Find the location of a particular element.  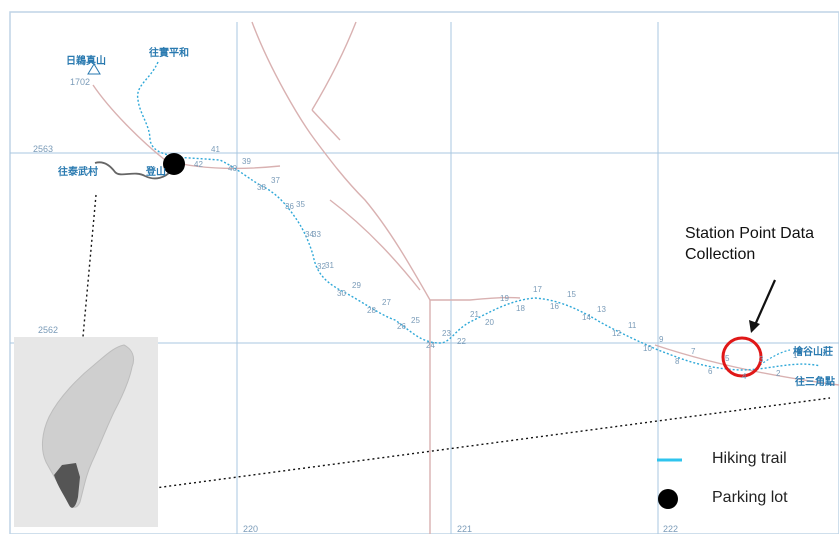

highlighted-region is located at coordinates (67, 485).